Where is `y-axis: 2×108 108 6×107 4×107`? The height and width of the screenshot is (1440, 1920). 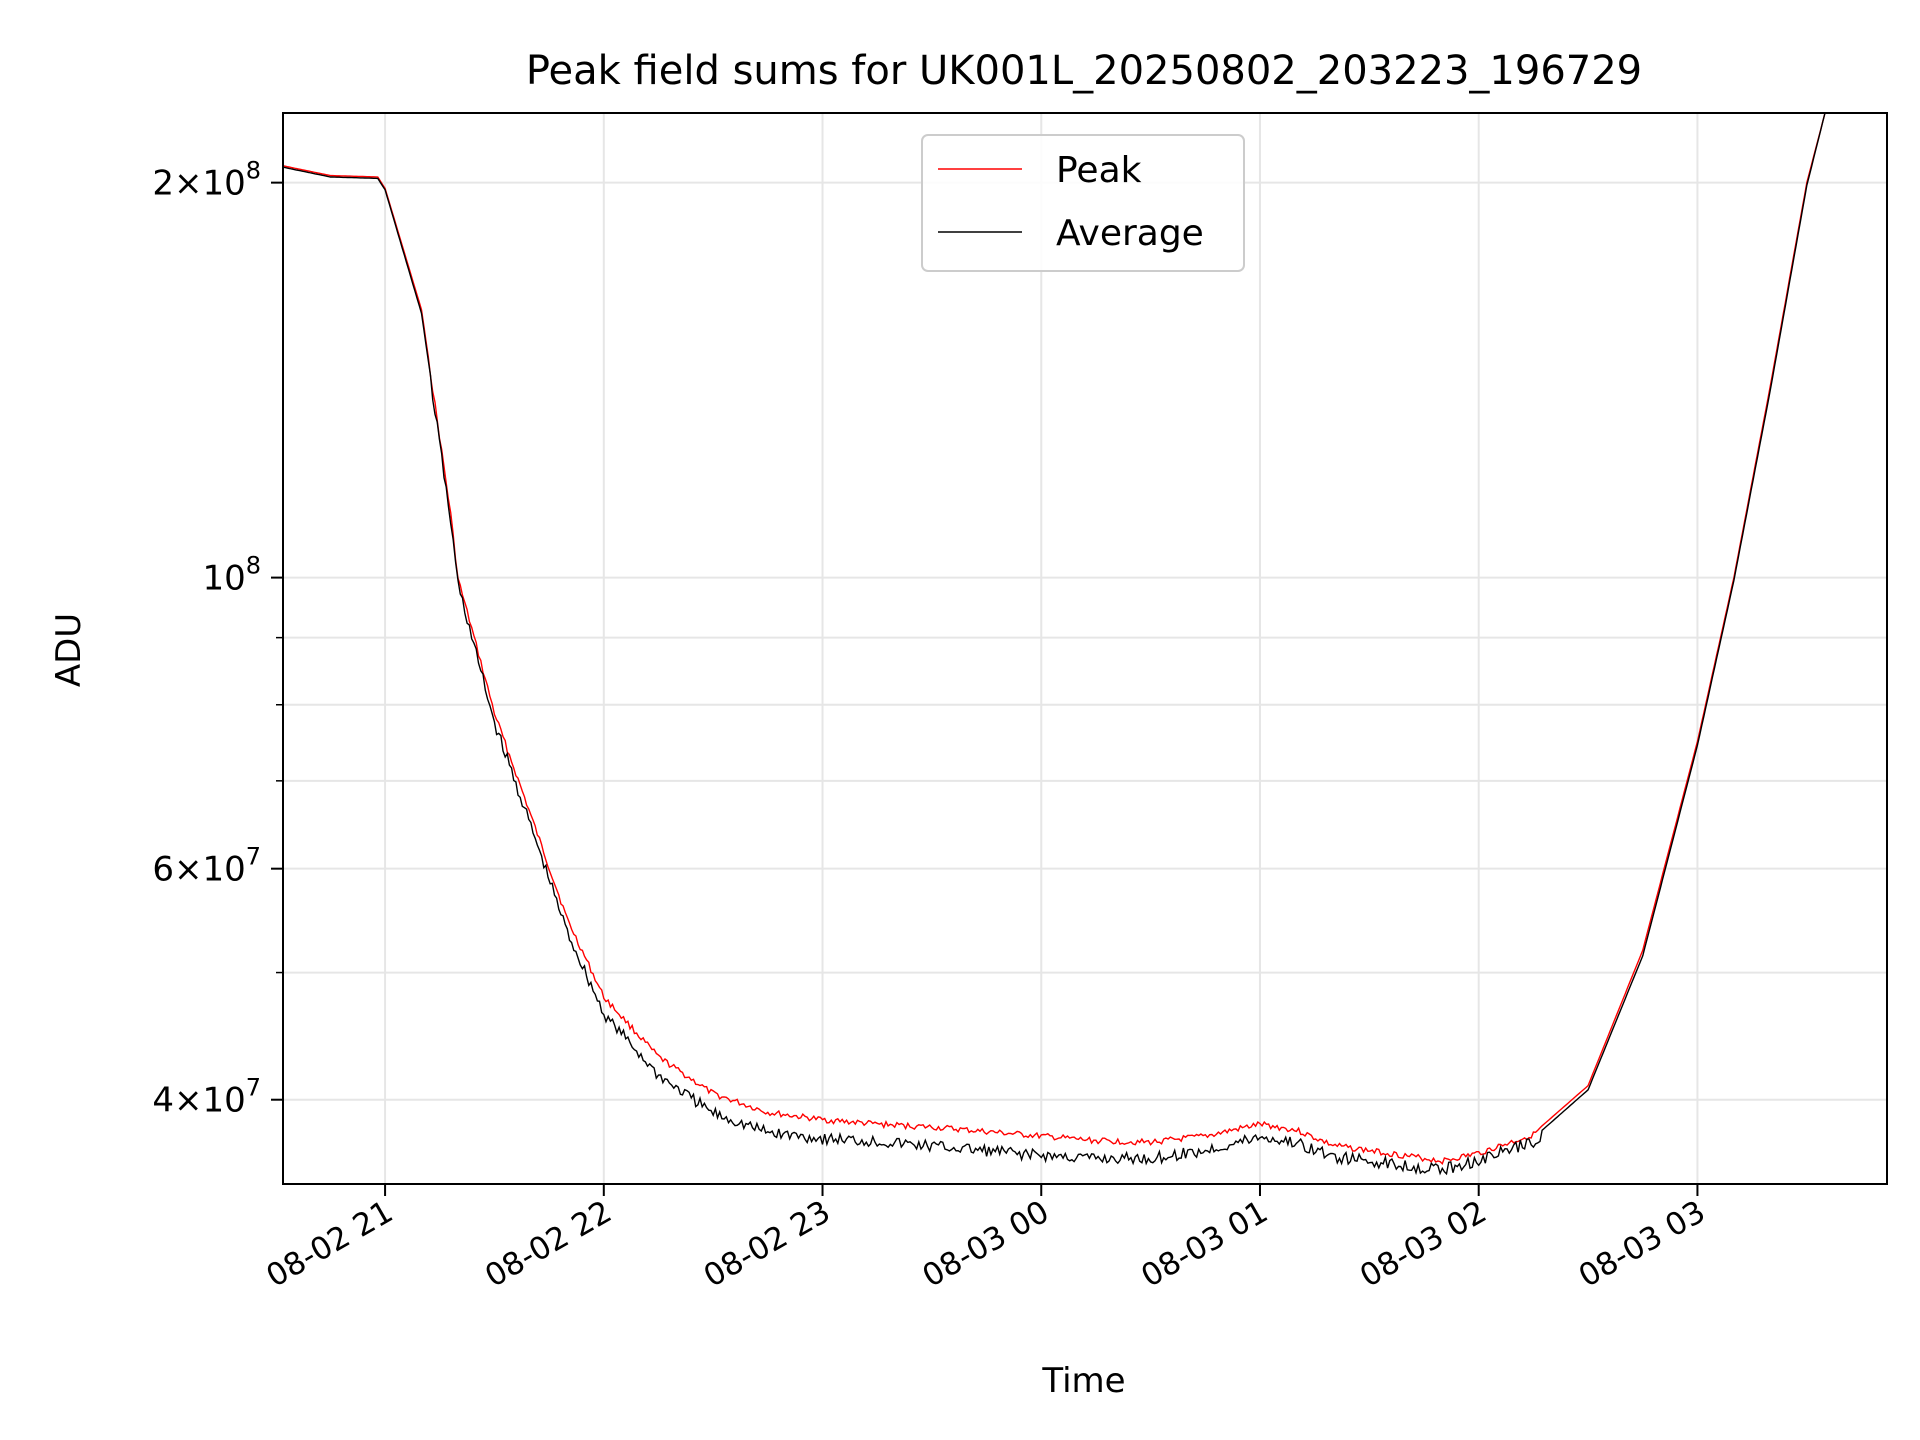
y-axis: 2×108 108 6×107 4×107 is located at coordinates (217, 639).